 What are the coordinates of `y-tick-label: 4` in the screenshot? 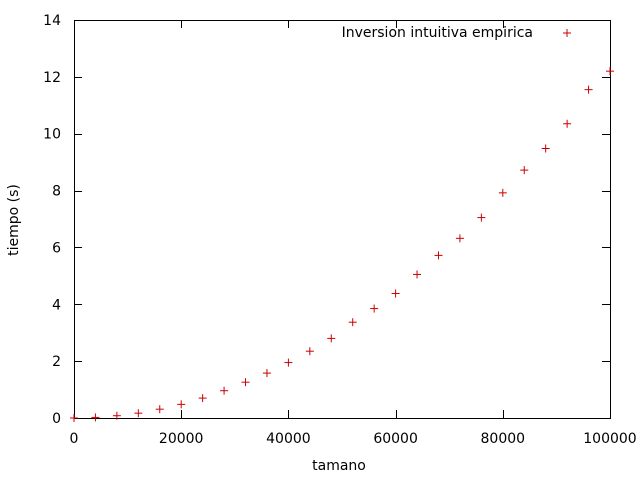 It's located at (56, 305).